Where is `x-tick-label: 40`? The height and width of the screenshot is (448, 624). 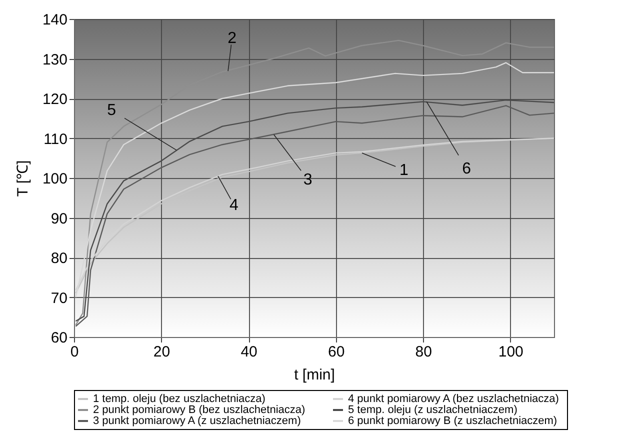
x-tick-label: 40 is located at coordinates (249, 352).